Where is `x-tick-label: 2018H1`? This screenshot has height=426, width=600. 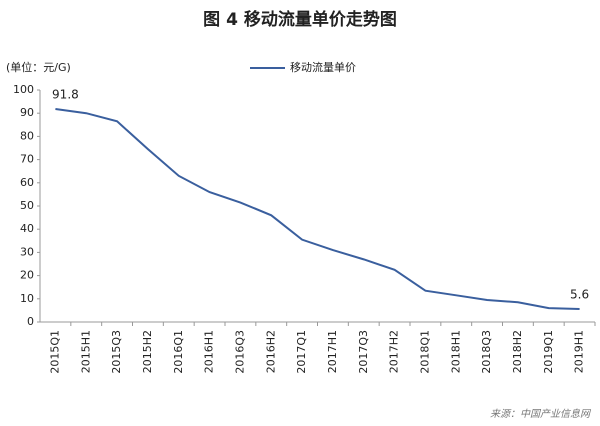 x-tick-label: 2018H1 is located at coordinates (455, 351).